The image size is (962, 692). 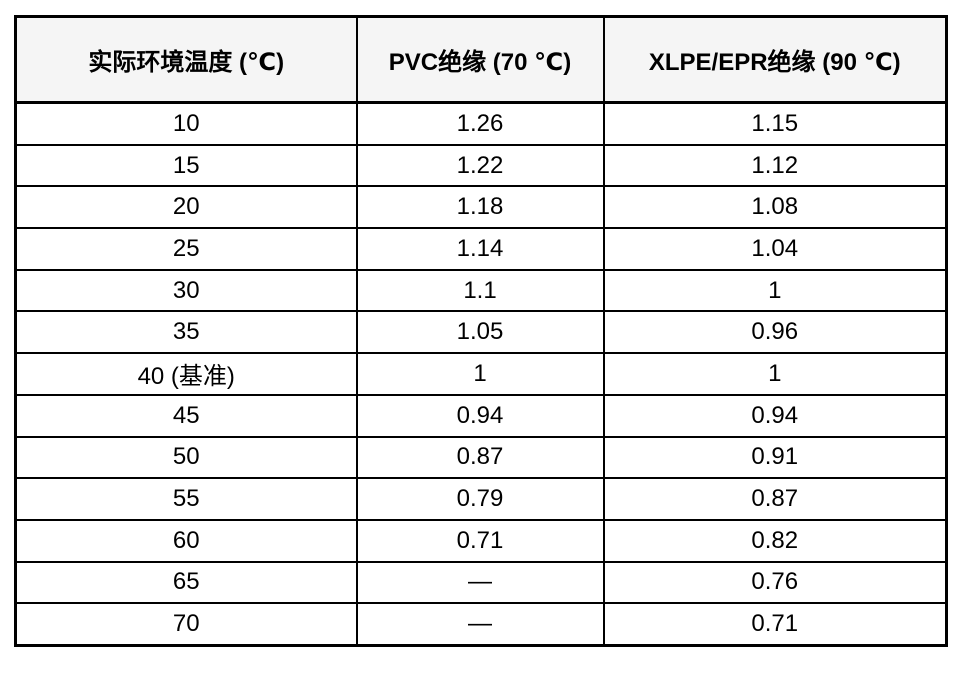 What do you see at coordinates (775, 415) in the screenshot?
I see `cell-xlpe-epr-factor: 0.94` at bounding box center [775, 415].